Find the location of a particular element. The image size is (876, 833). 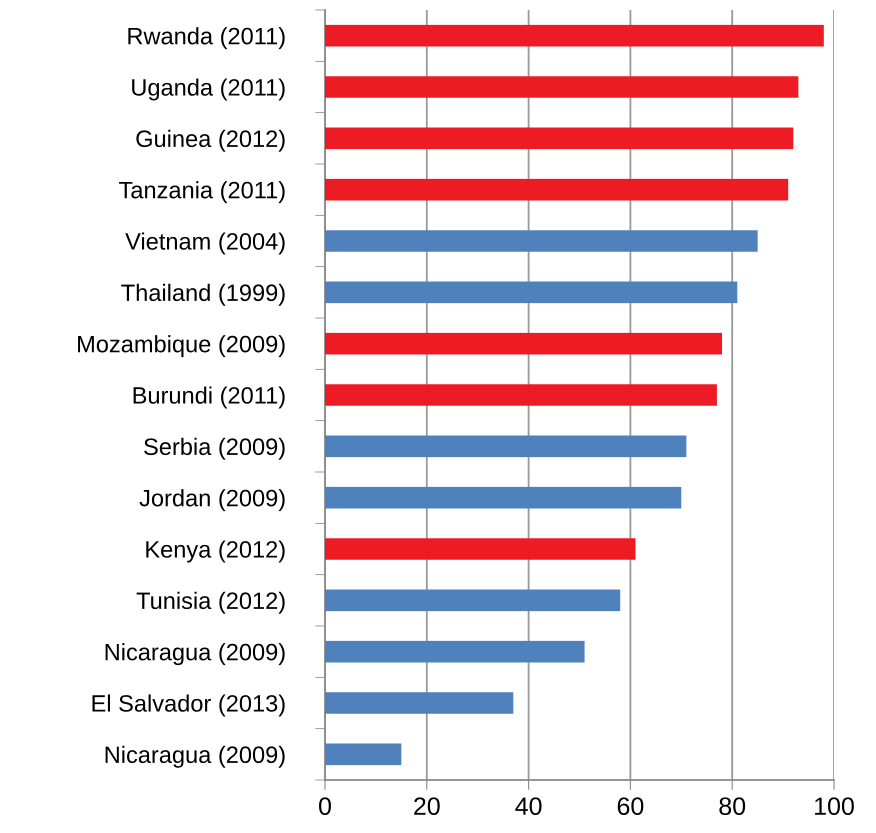

x-tick-label: 0 is located at coordinates (325, 806).